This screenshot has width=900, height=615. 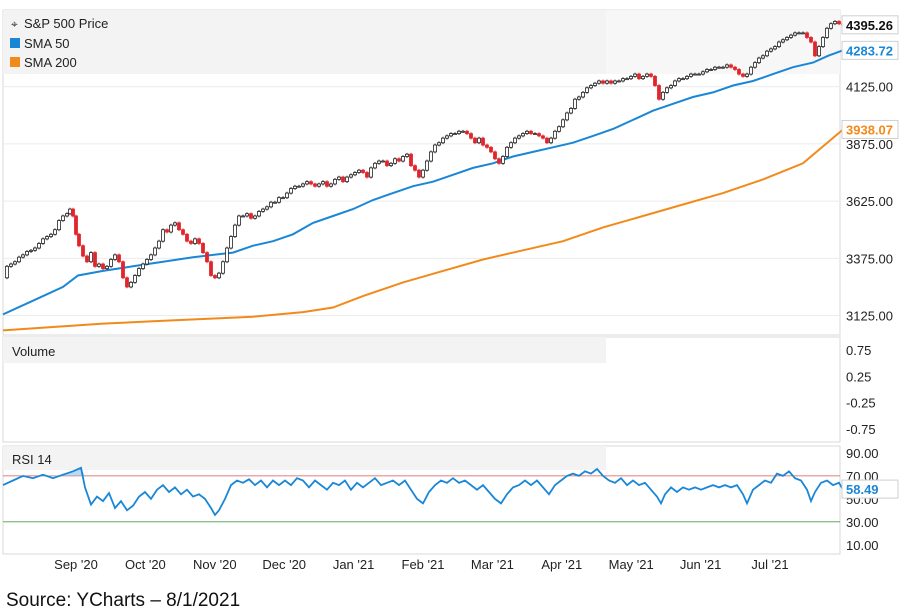 What do you see at coordinates (769, 564) in the screenshot?
I see `x-tick-label: Jul '21` at bounding box center [769, 564].